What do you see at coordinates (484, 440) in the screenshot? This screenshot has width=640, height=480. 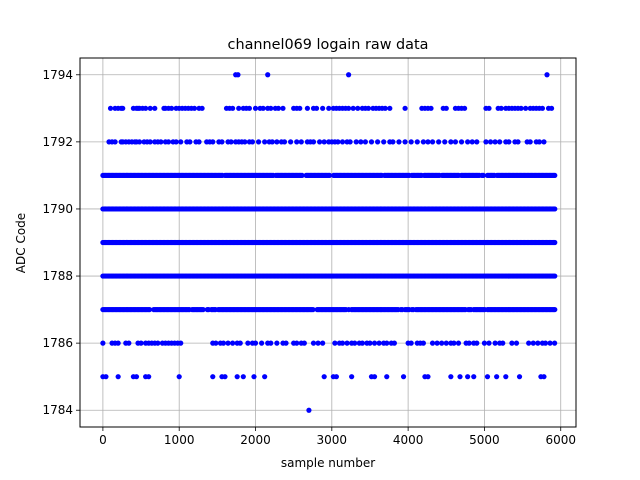 I see `x-tick-label: 5000` at bounding box center [484, 440].